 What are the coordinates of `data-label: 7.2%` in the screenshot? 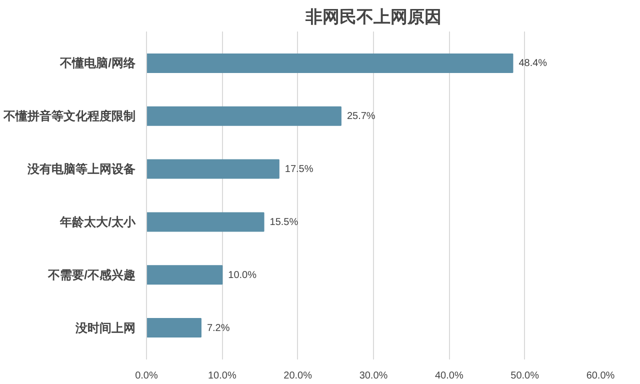 It's located at (218, 328).